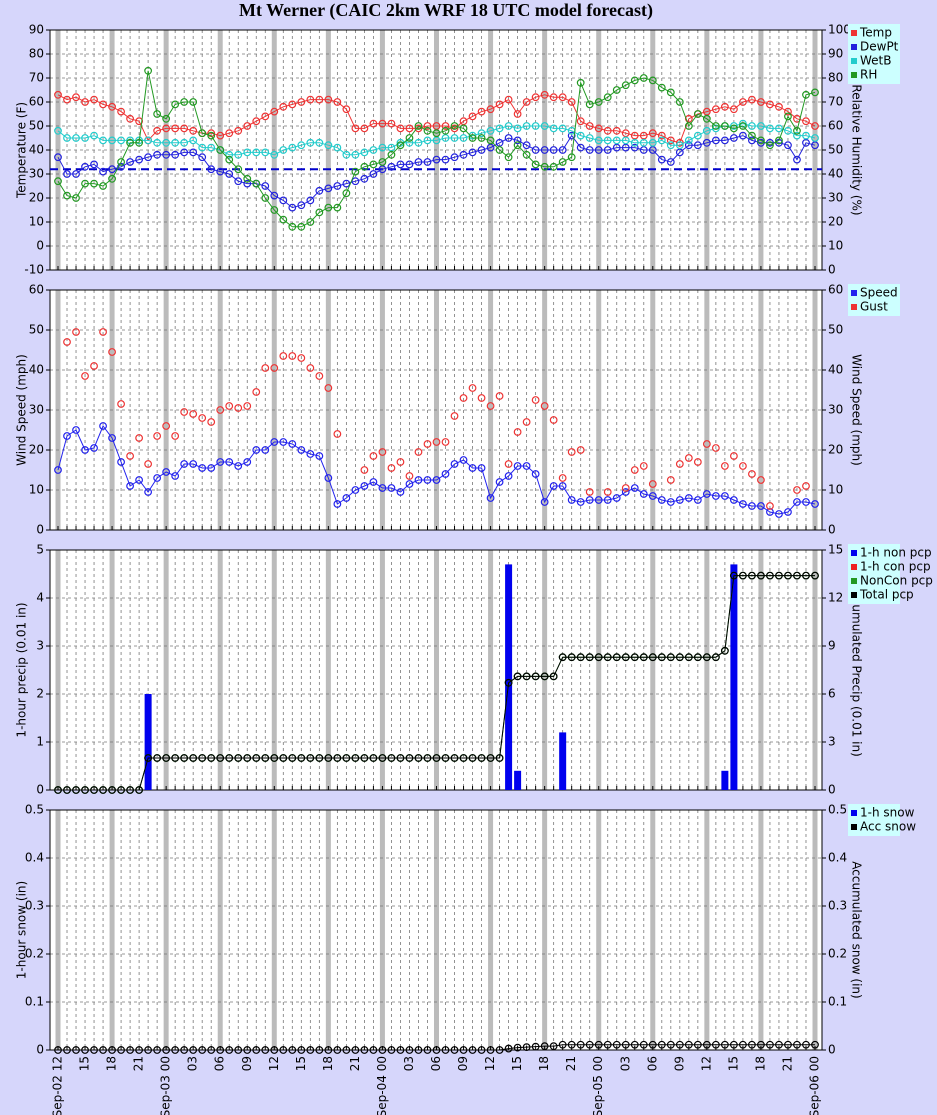  I want to click on legend-box, so click(874, 820).